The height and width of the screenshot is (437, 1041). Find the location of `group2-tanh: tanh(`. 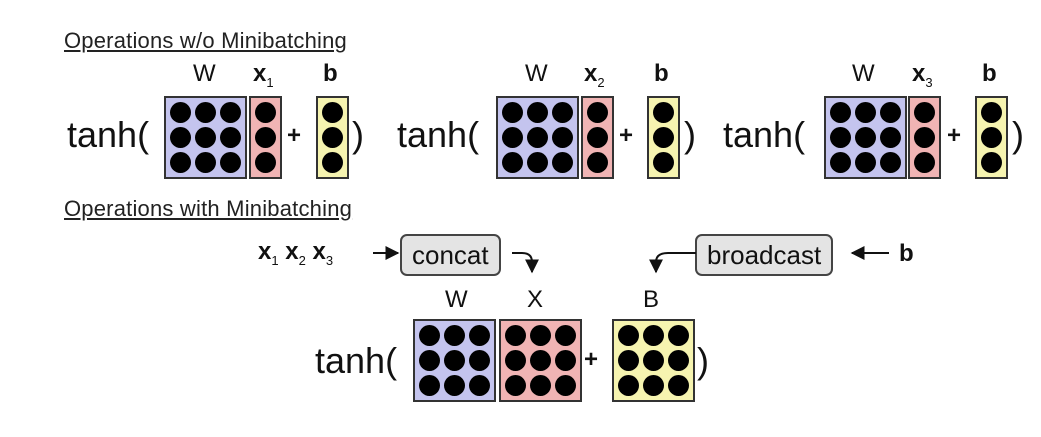

group2-tanh: tanh( is located at coordinates (438, 134).